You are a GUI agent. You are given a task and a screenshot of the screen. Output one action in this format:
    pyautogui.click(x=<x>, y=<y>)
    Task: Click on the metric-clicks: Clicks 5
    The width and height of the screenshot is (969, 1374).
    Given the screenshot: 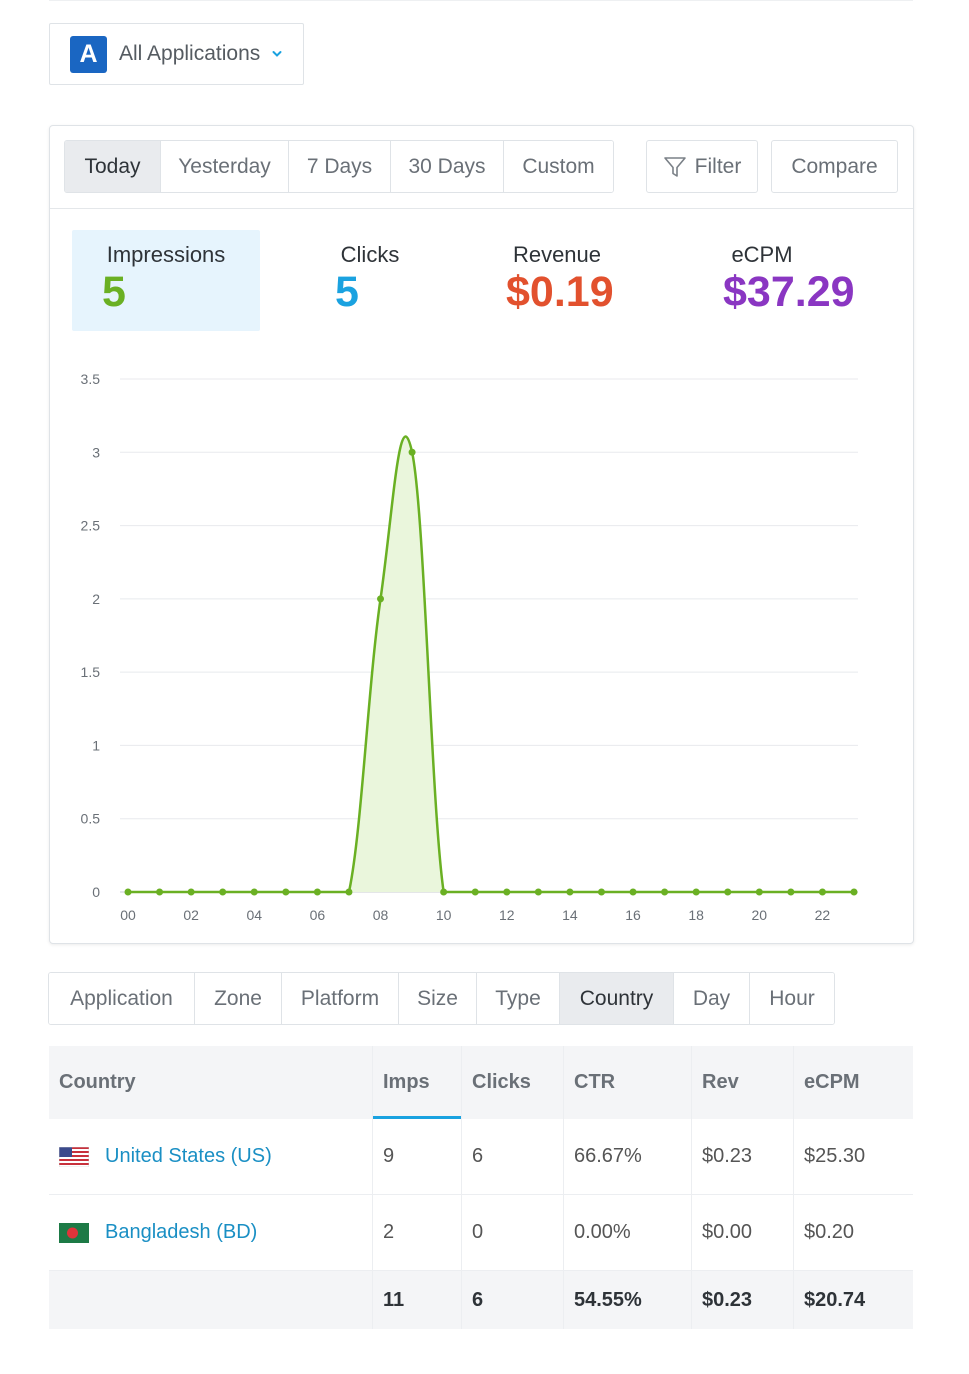 What is the action you would take?
    pyautogui.click(x=370, y=280)
    